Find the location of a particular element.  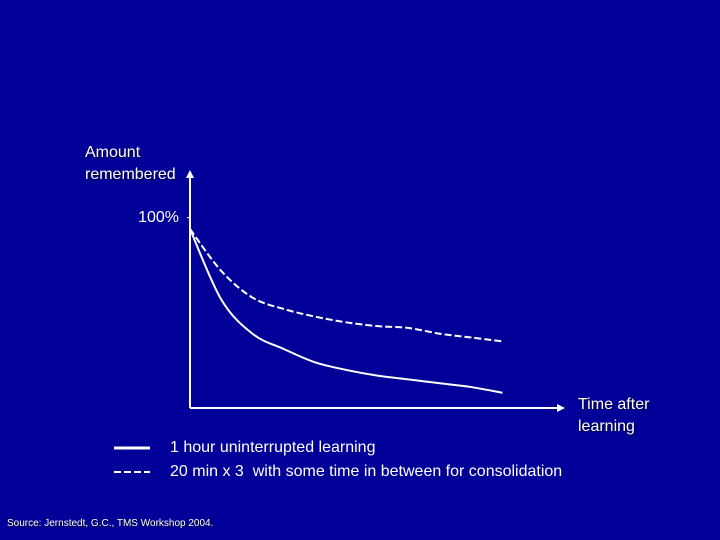

x-axis-arrow is located at coordinates (561, 408).